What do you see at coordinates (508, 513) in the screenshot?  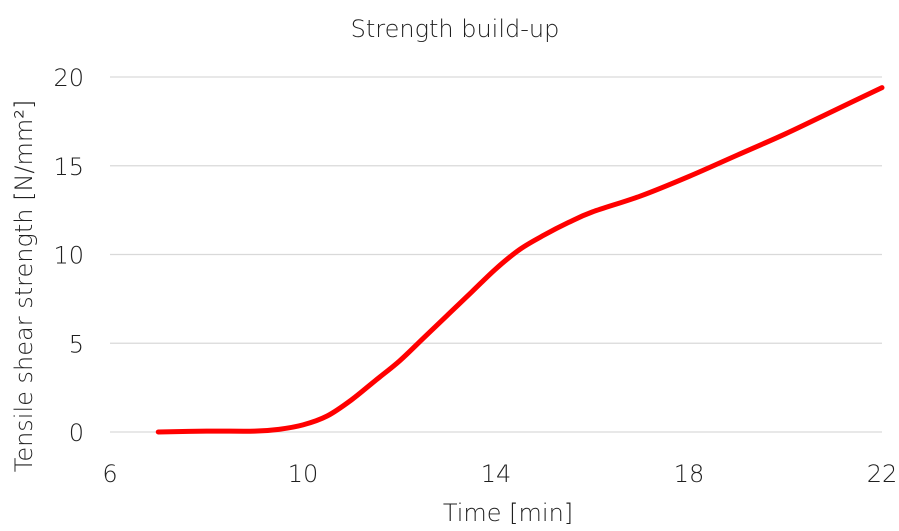 I see `x-axis-label: Time [min]` at bounding box center [508, 513].